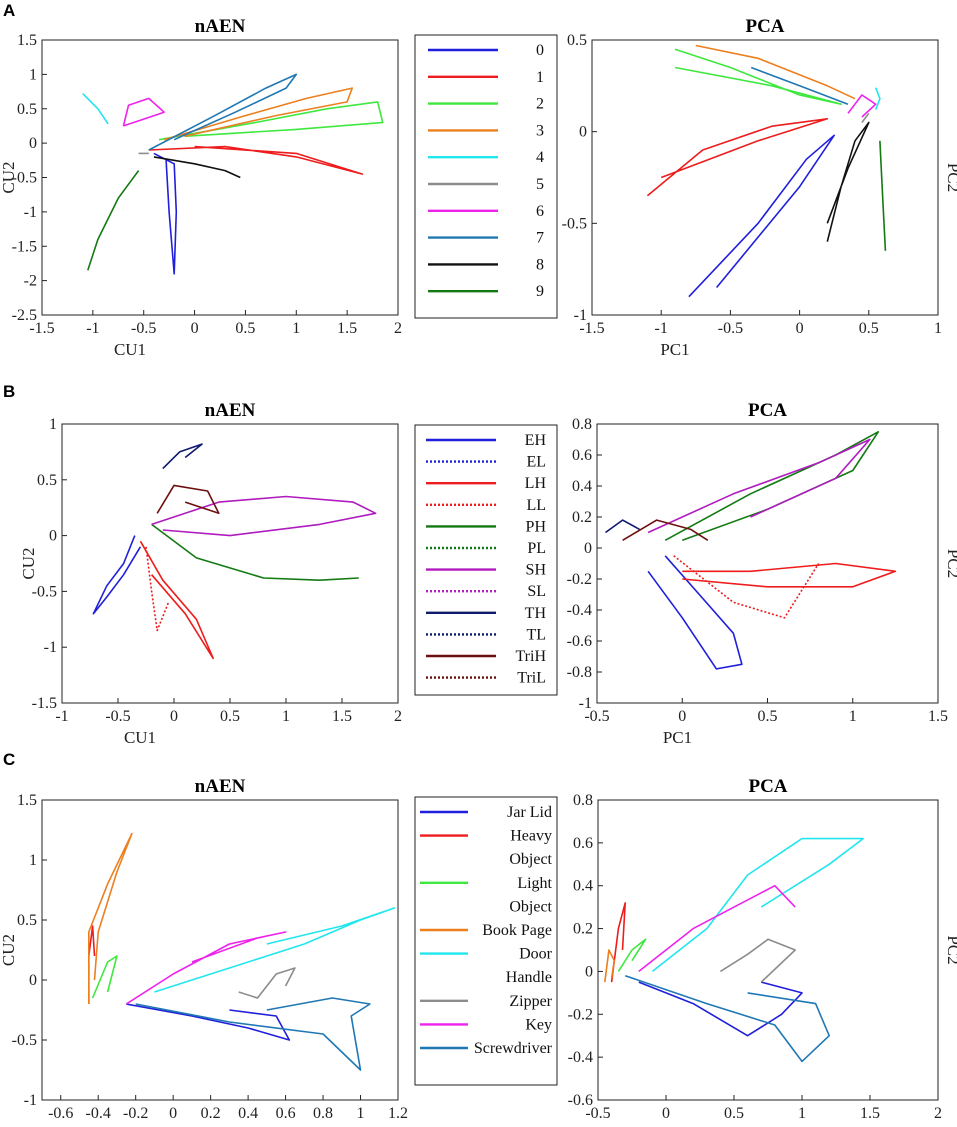  What do you see at coordinates (9, 391) in the screenshot?
I see `panel-letter-b: B` at bounding box center [9, 391].